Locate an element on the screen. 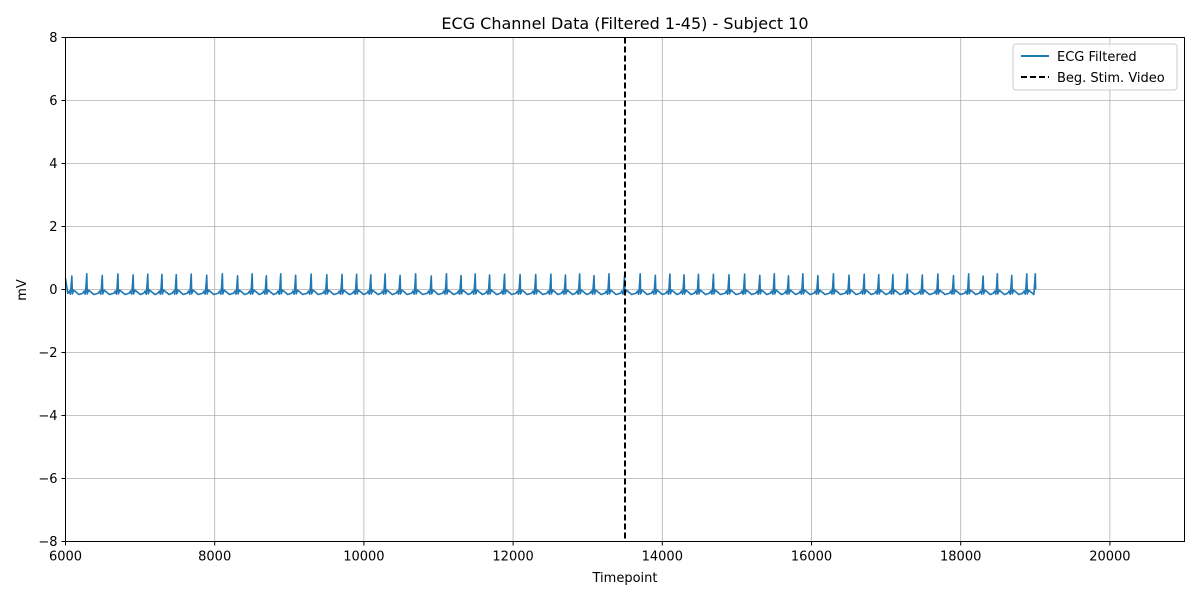 The height and width of the screenshot is (600, 1200). y-tick-label: −2 is located at coordinates (47, 353).